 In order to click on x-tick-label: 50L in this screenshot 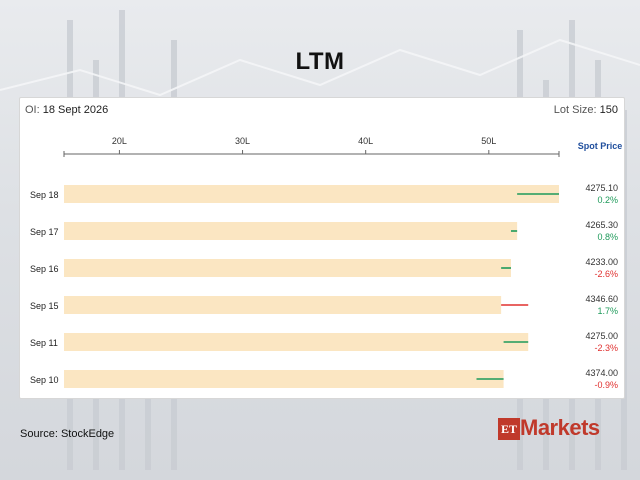, I will do `click(488, 141)`.